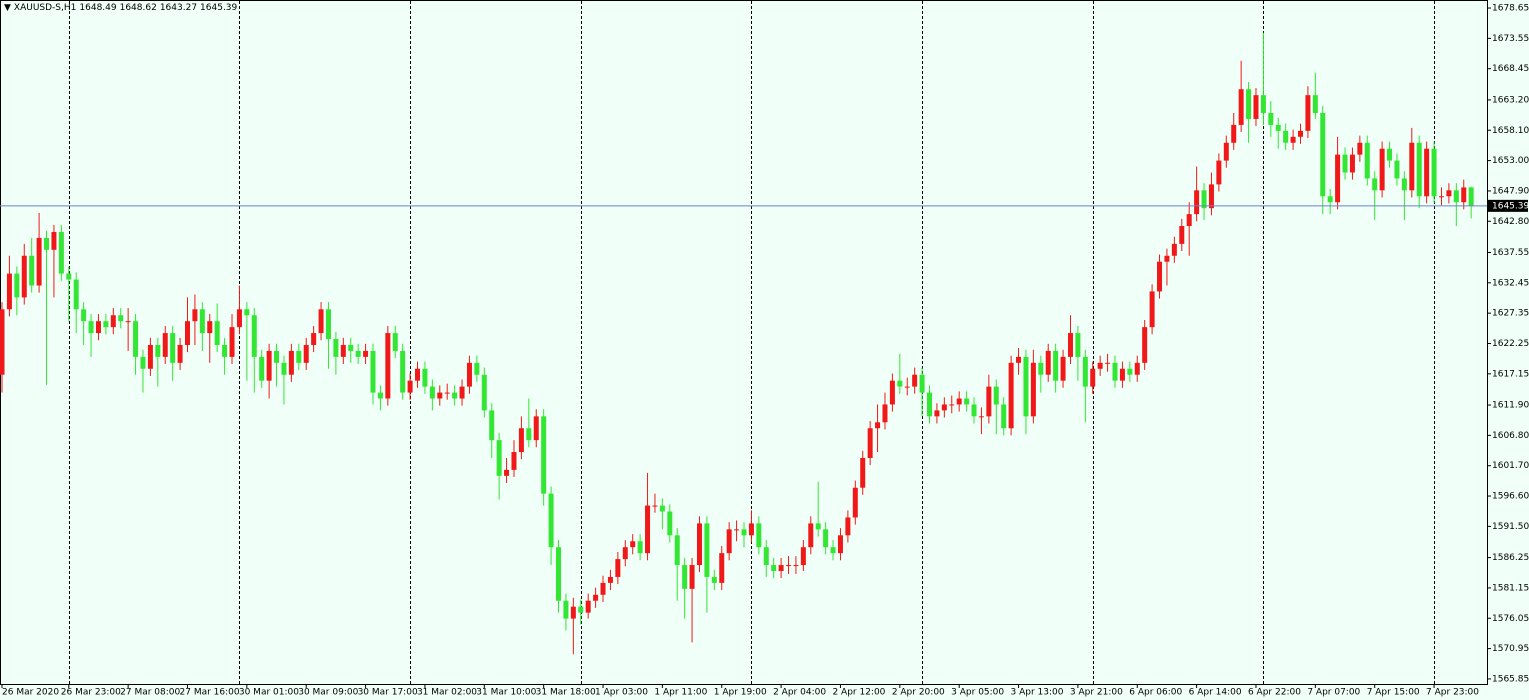 This screenshot has width=1529, height=700. I want to click on y-tick-label: 1642.80, so click(1510, 222).